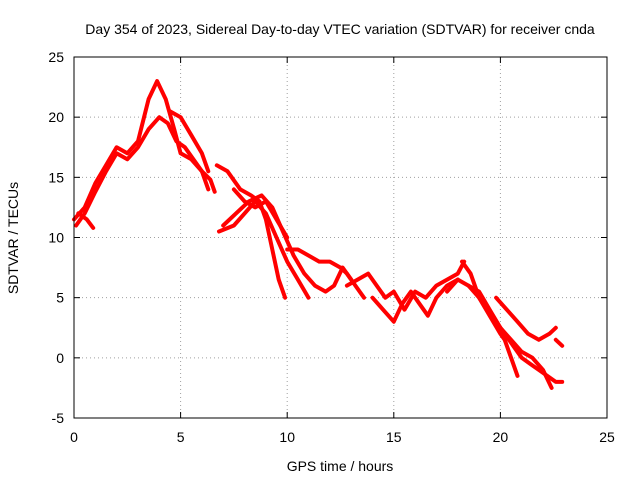 The image size is (640, 480). What do you see at coordinates (287, 437) in the screenshot?
I see `x-tick-label: 10` at bounding box center [287, 437].